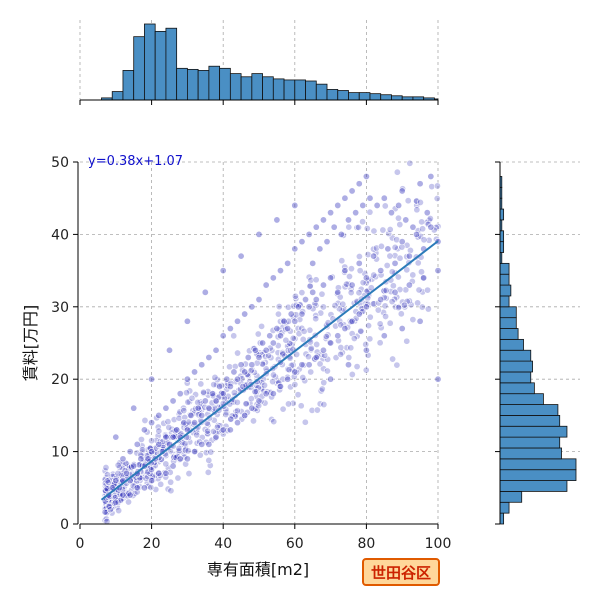  I want to click on y-tick-labels: 0 10 20 30 40 50, so click(60, 344).